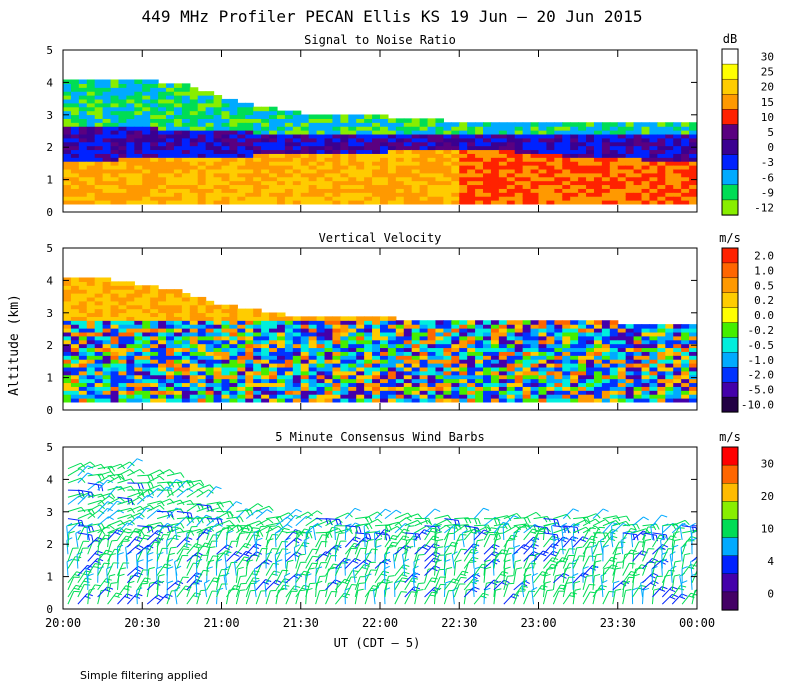 The height and width of the screenshot is (700, 800). Describe the element at coordinates (764, 300) in the screenshot. I see `colorbar-label: 0.2` at that location.